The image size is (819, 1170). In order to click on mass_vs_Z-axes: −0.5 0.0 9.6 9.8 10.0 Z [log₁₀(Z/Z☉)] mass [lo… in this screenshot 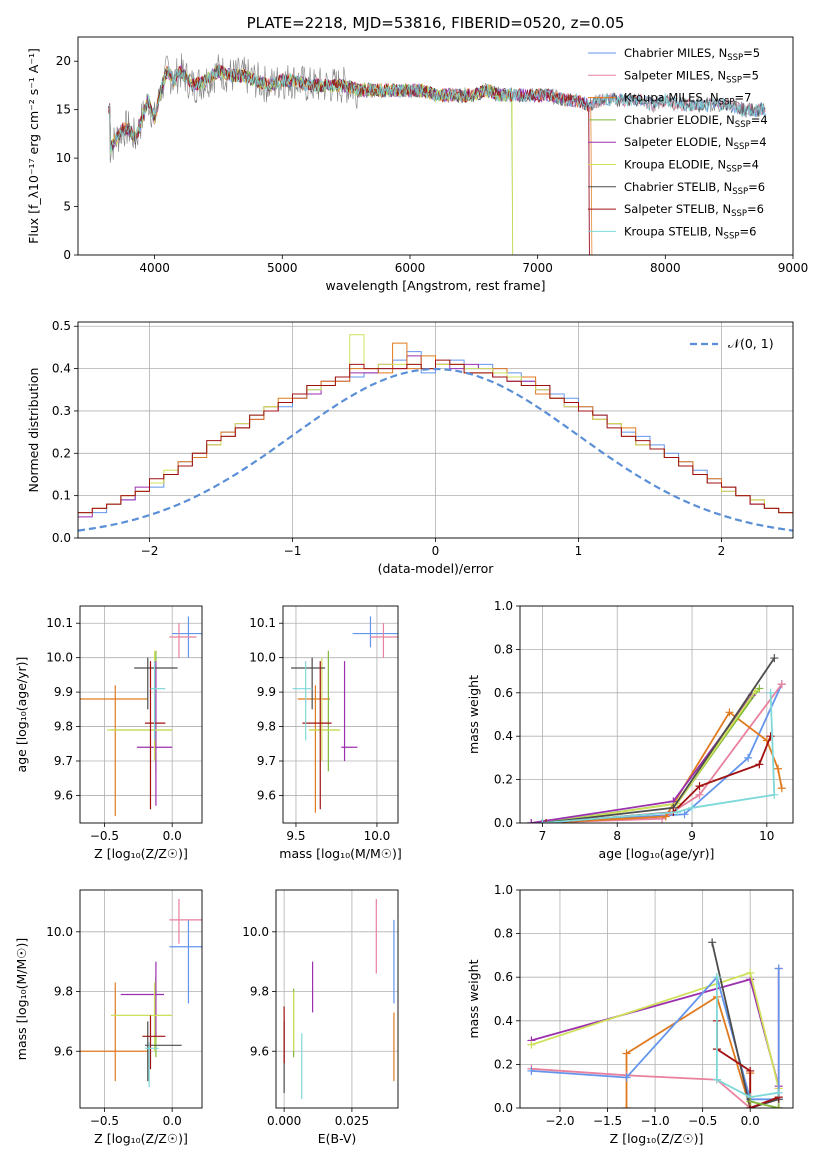, I will do `click(108, 1018)`.